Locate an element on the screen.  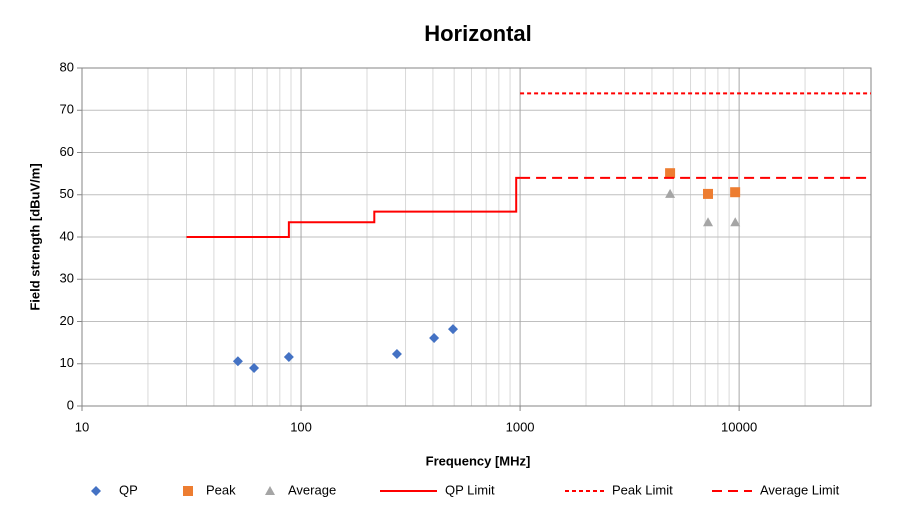
y-tick-label: 30 is located at coordinates (67, 278).